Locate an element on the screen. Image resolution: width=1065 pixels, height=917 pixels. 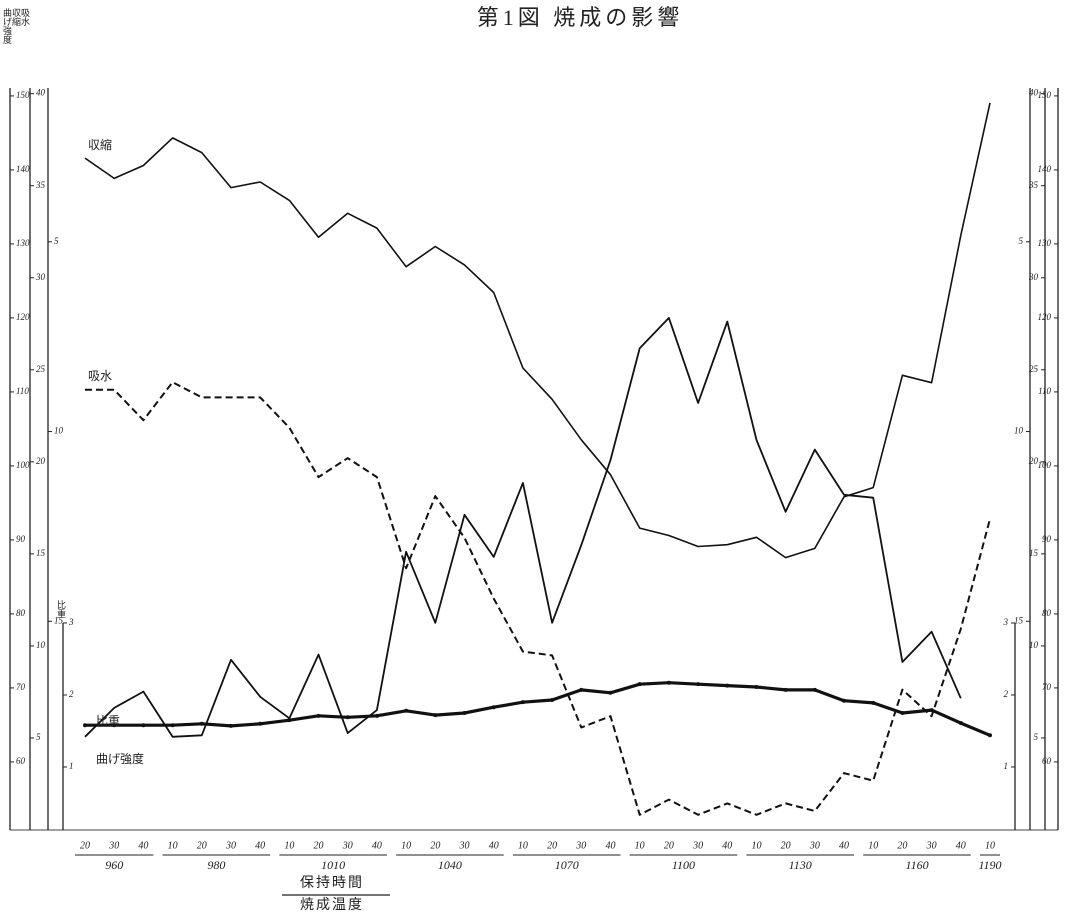
y-tick-label: 60 is located at coordinates (21, 761).